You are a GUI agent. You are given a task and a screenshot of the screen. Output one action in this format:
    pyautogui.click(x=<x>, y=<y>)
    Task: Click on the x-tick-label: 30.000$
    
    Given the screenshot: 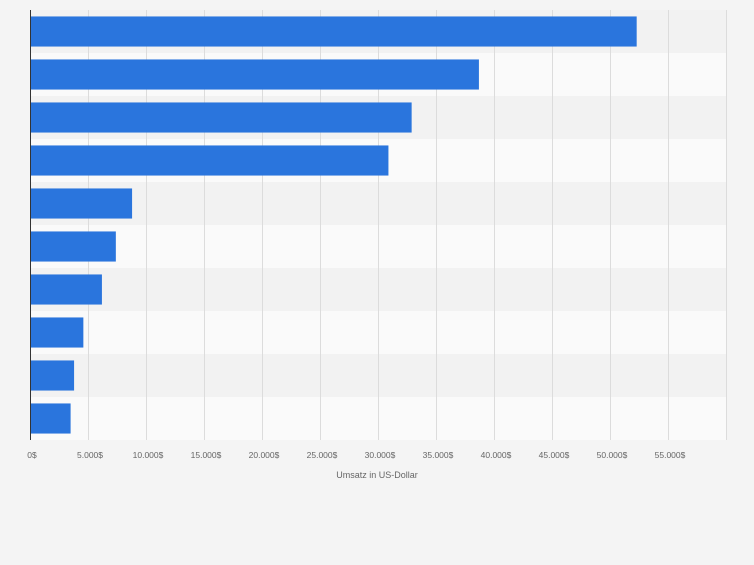 What is the action you would take?
    pyautogui.click(x=380, y=455)
    